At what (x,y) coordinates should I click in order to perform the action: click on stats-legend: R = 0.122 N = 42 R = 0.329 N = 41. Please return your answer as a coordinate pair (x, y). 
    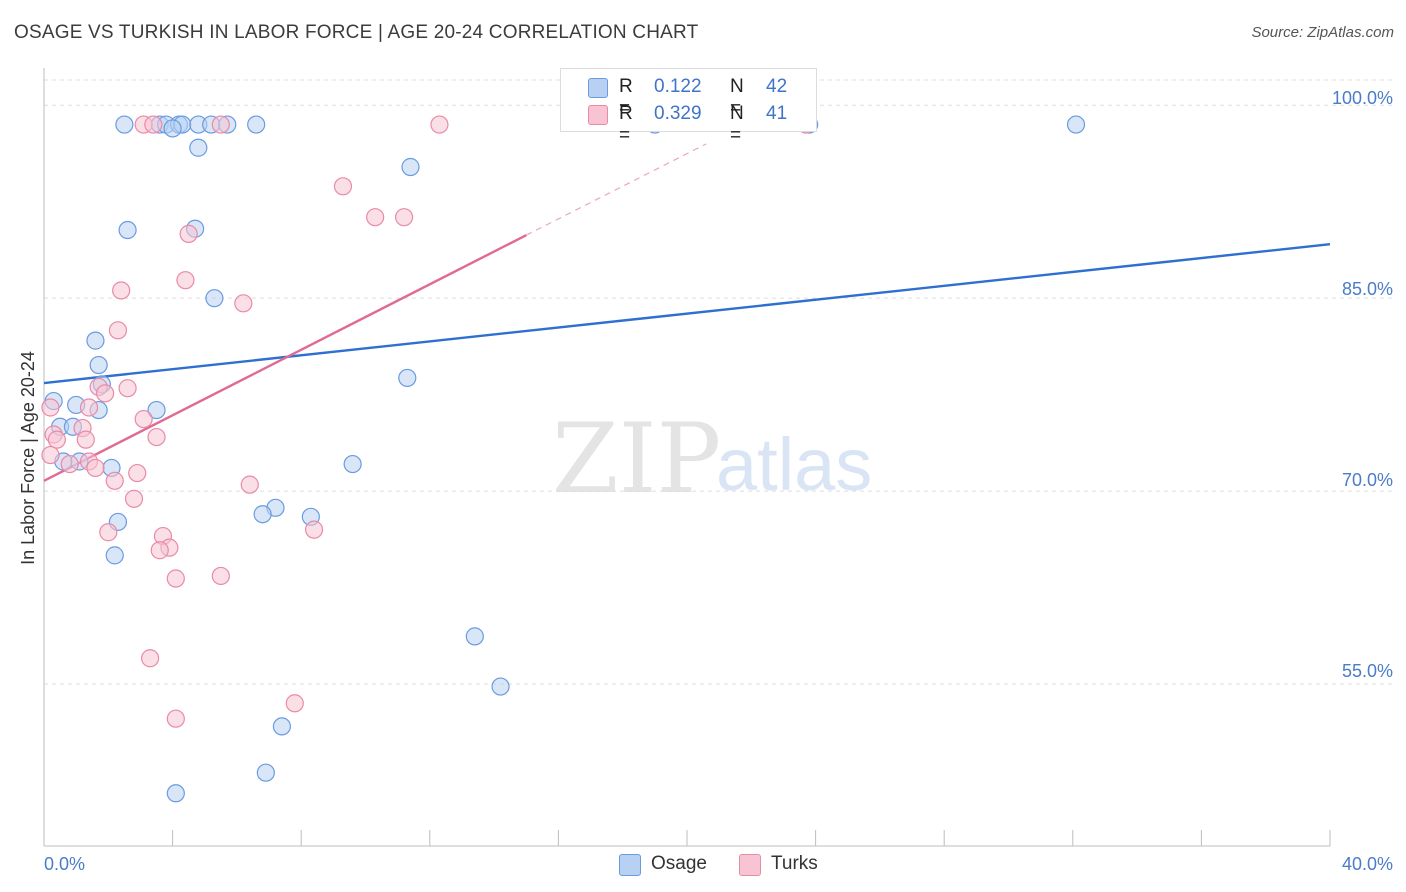
    Looking at the image, I should click on (688, 107).